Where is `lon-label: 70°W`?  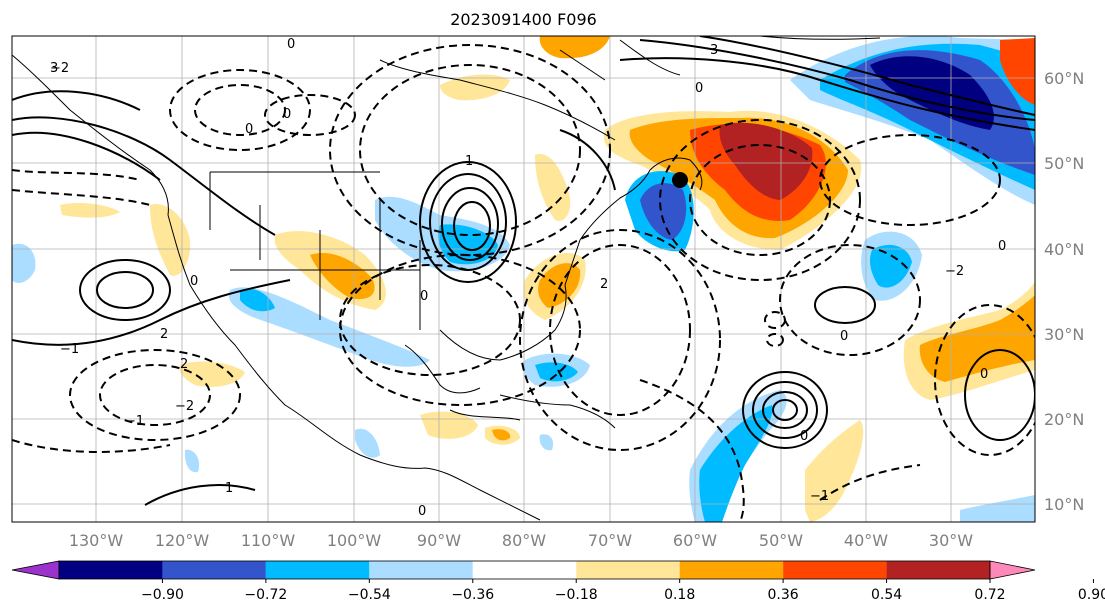
lon-label: 70°W is located at coordinates (610, 540).